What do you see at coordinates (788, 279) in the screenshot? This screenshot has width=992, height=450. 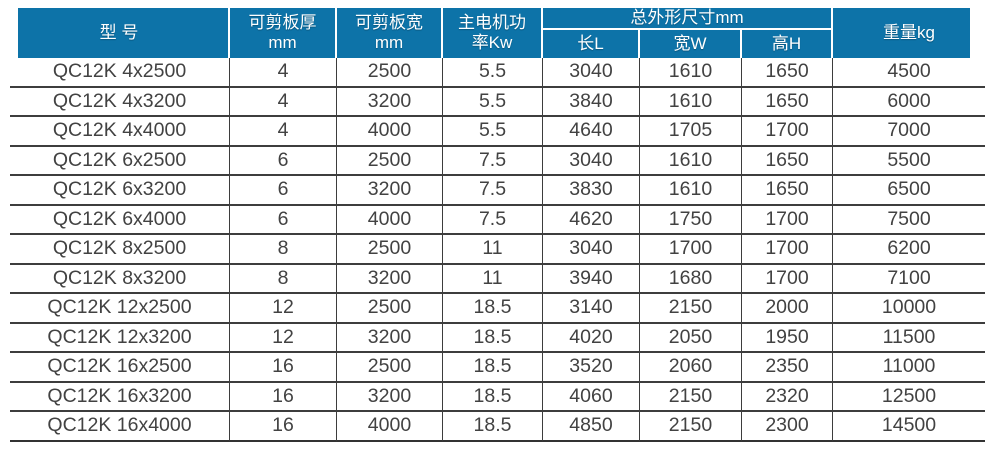 I see `cell-height-h: 1700` at bounding box center [788, 279].